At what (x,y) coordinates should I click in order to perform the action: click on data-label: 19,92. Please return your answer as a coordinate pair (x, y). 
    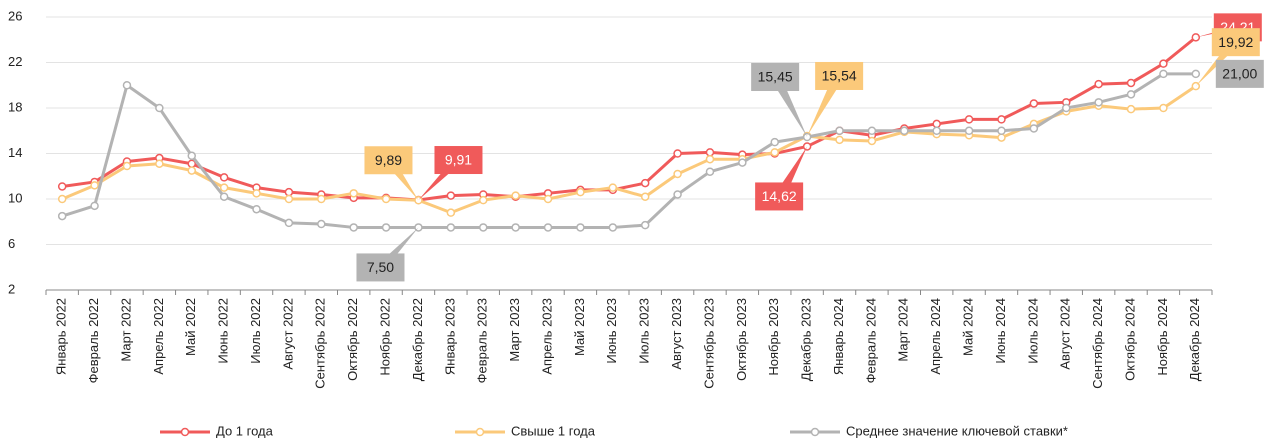
    Looking at the image, I should click on (1235, 42).